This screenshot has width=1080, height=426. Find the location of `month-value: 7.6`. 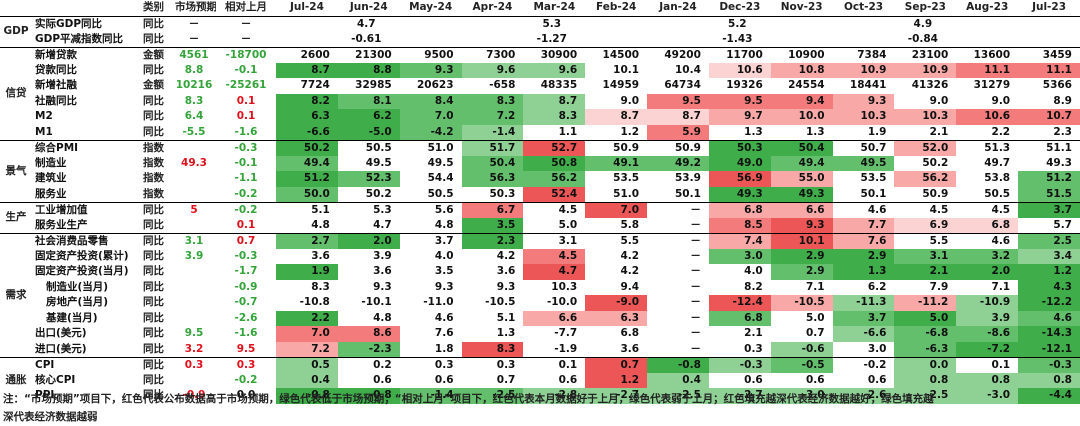

month-value: 7.6 is located at coordinates (863, 240).